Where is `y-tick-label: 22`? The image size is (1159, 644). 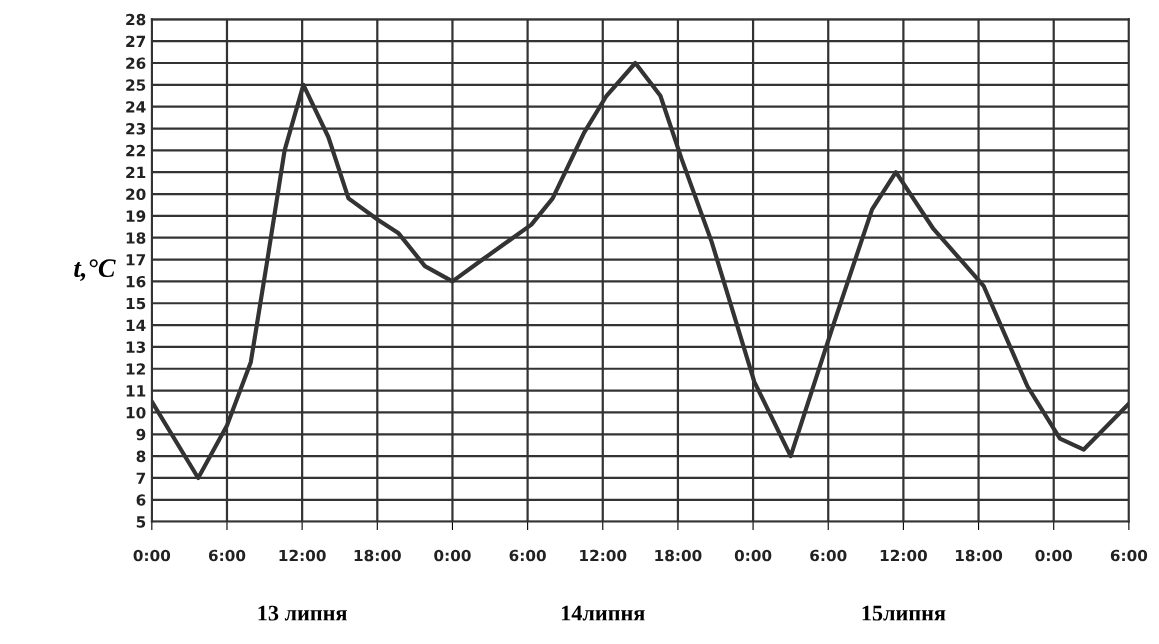 y-tick-label: 22 is located at coordinates (135, 150).